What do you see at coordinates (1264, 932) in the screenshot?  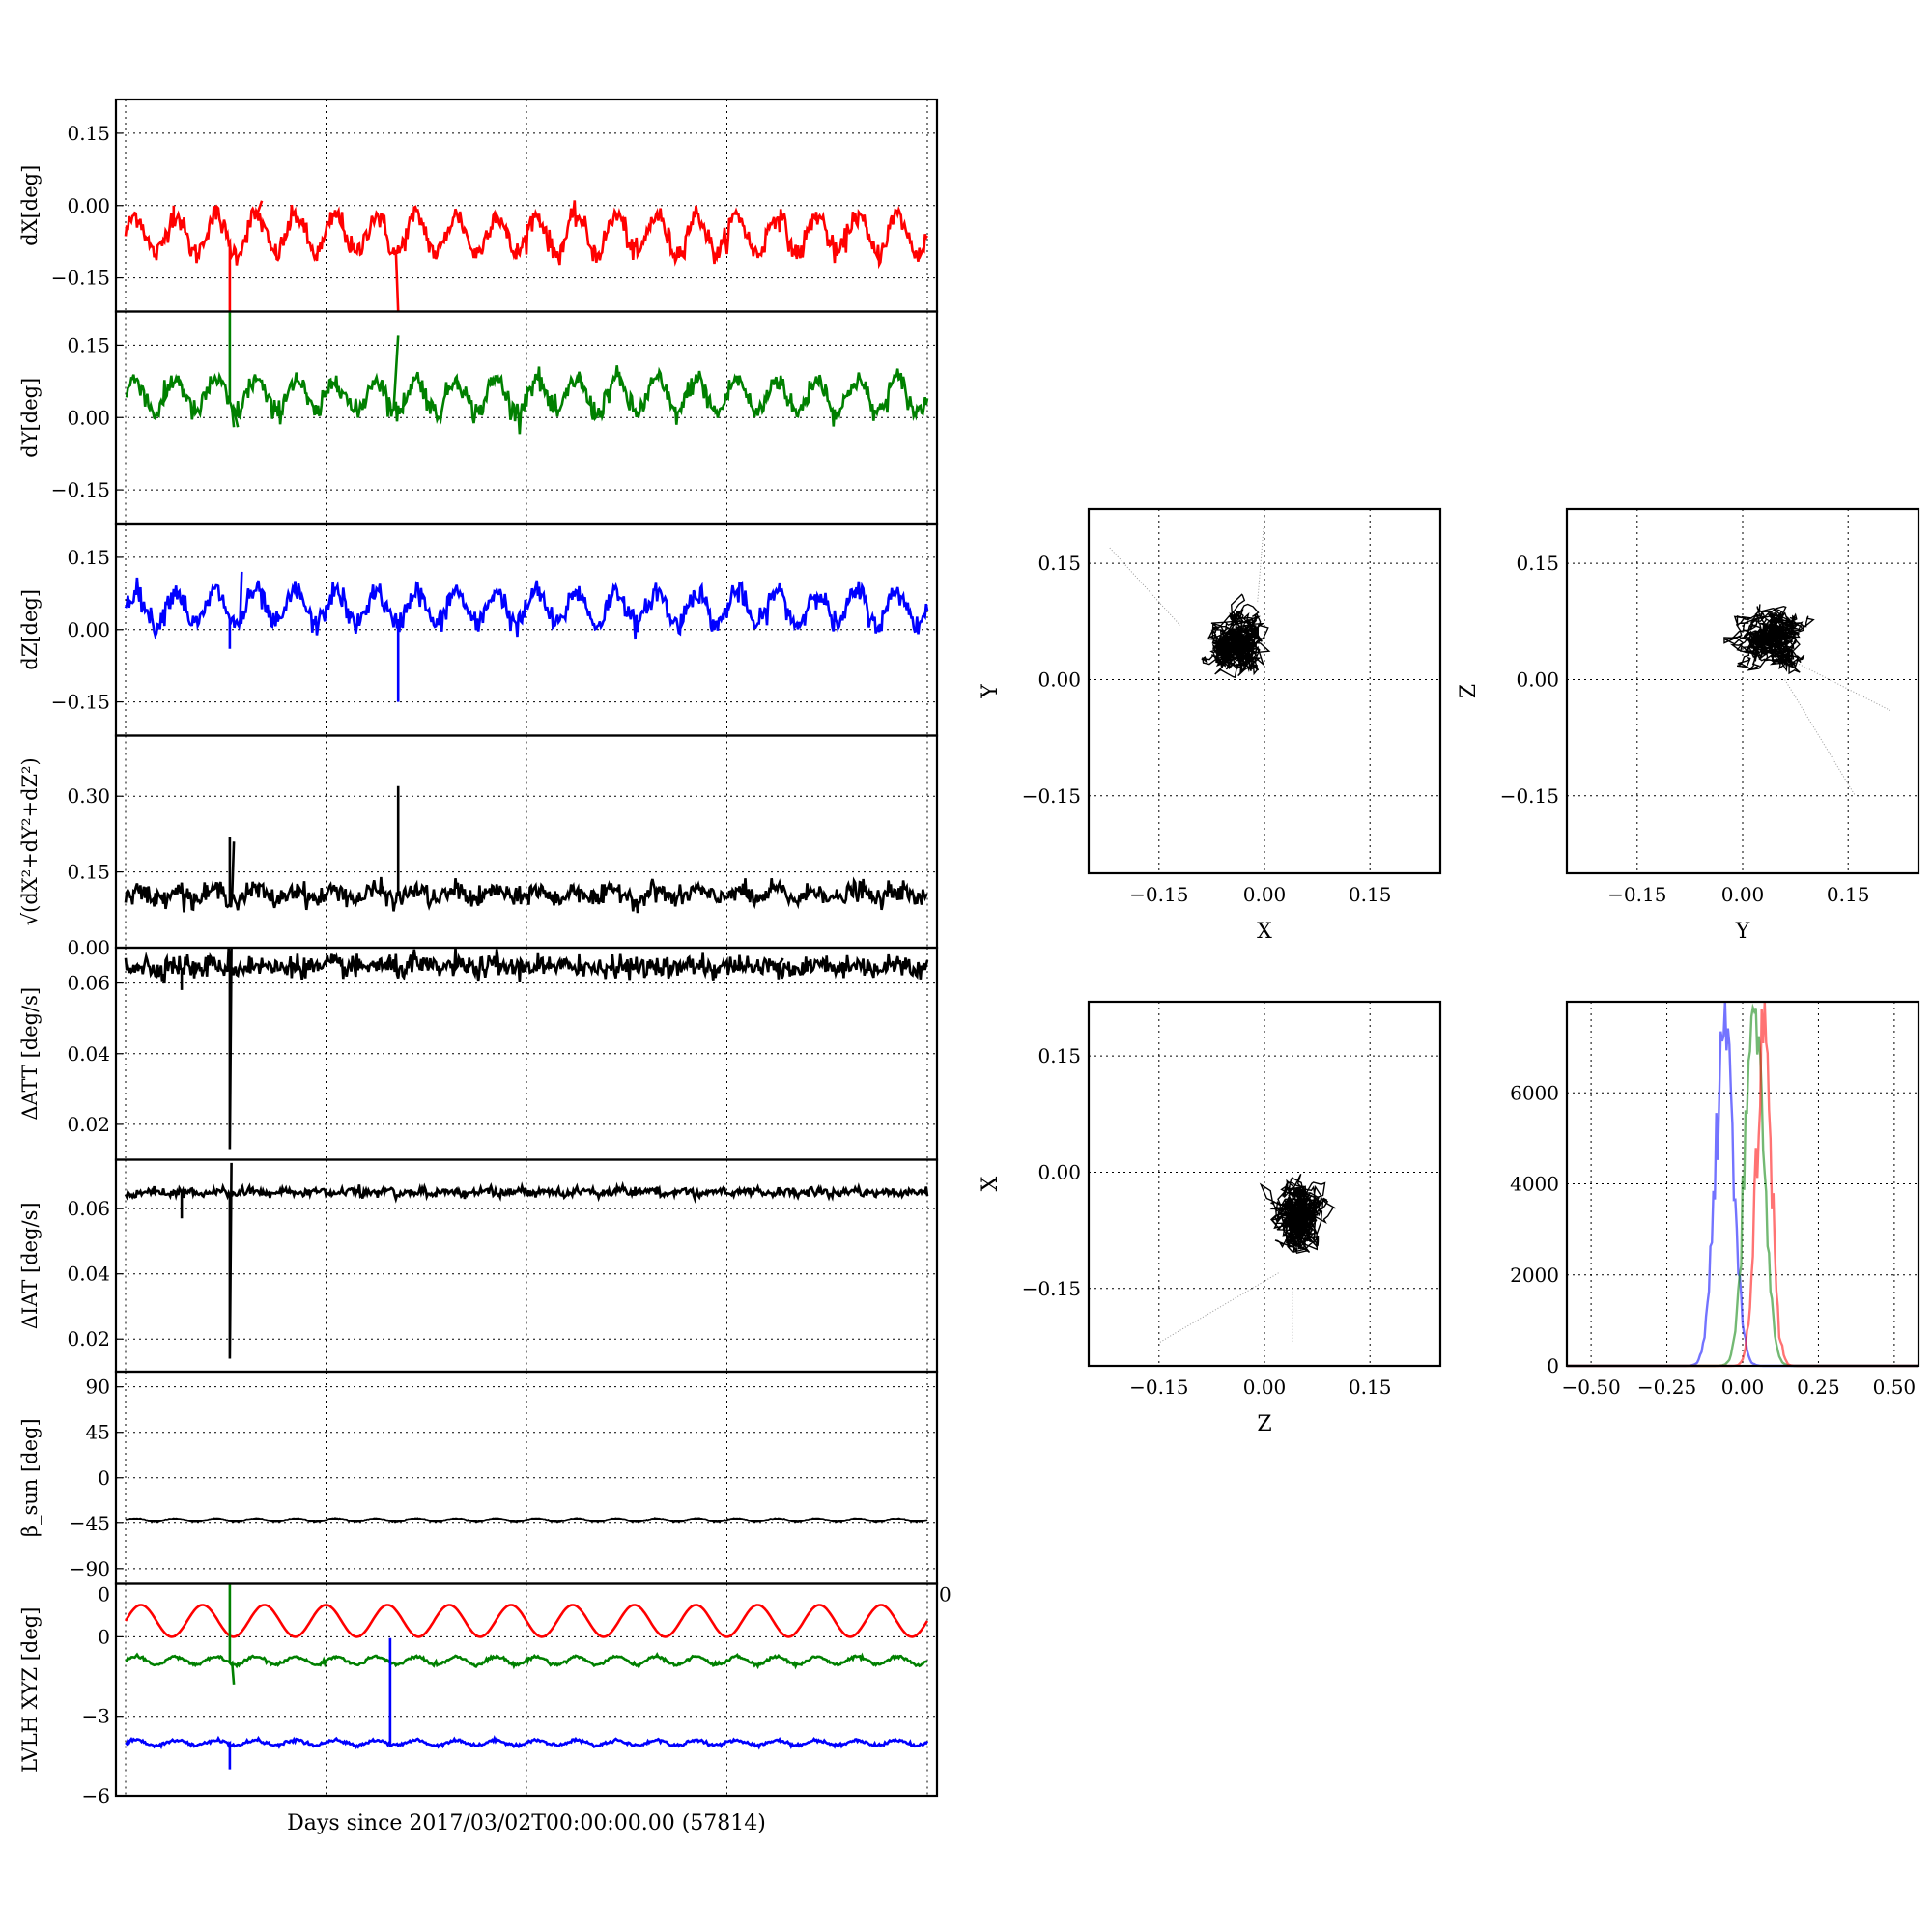 I see `xlabel-xy: X` at bounding box center [1264, 932].